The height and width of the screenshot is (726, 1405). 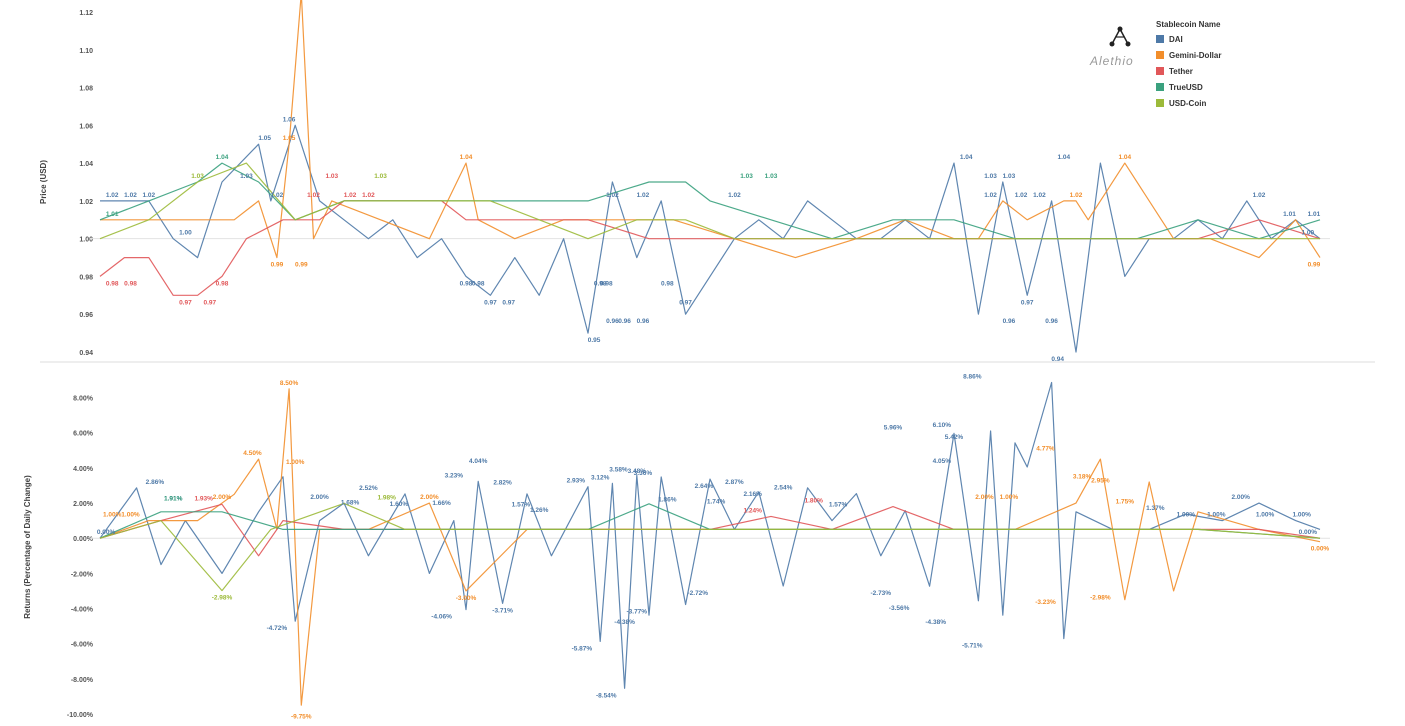 What do you see at coordinates (1195, 55) in the screenshot?
I see `legend-label: Gemini-Dollar` at bounding box center [1195, 55].